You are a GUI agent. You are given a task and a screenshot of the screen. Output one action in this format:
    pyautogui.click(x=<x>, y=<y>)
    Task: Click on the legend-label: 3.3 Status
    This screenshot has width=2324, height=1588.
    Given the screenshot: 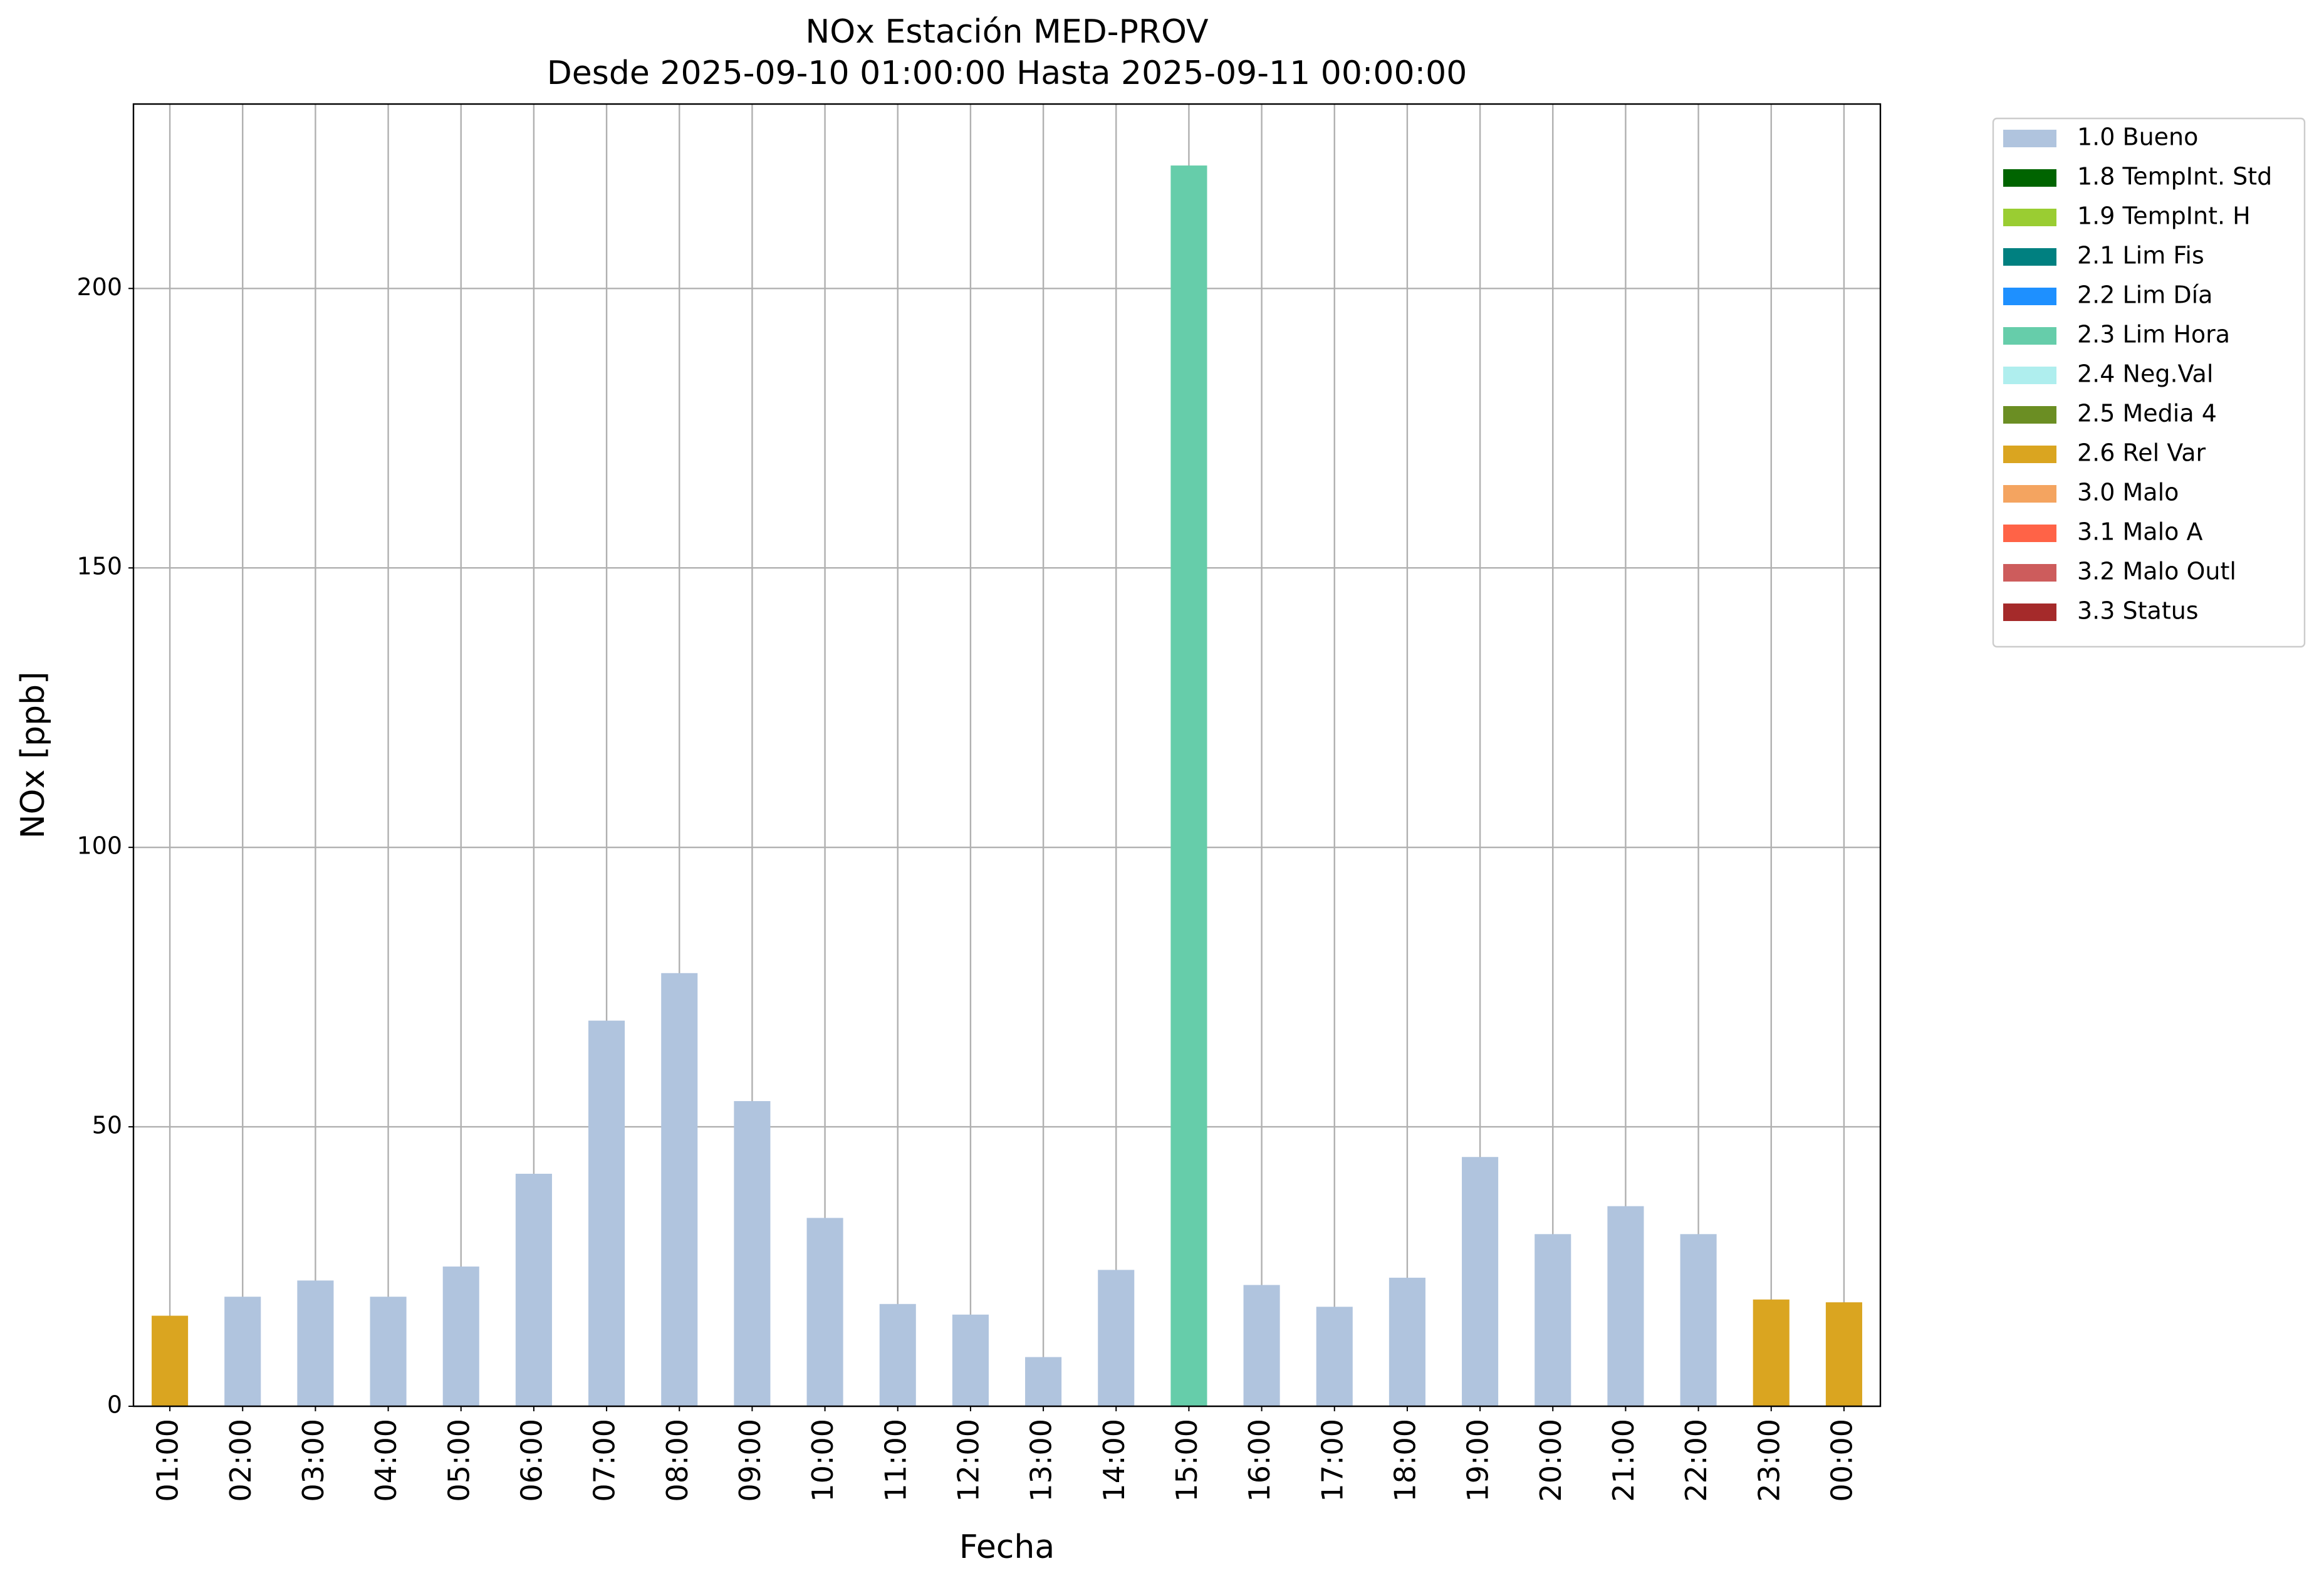 What is the action you would take?
    pyautogui.click(x=2138, y=611)
    